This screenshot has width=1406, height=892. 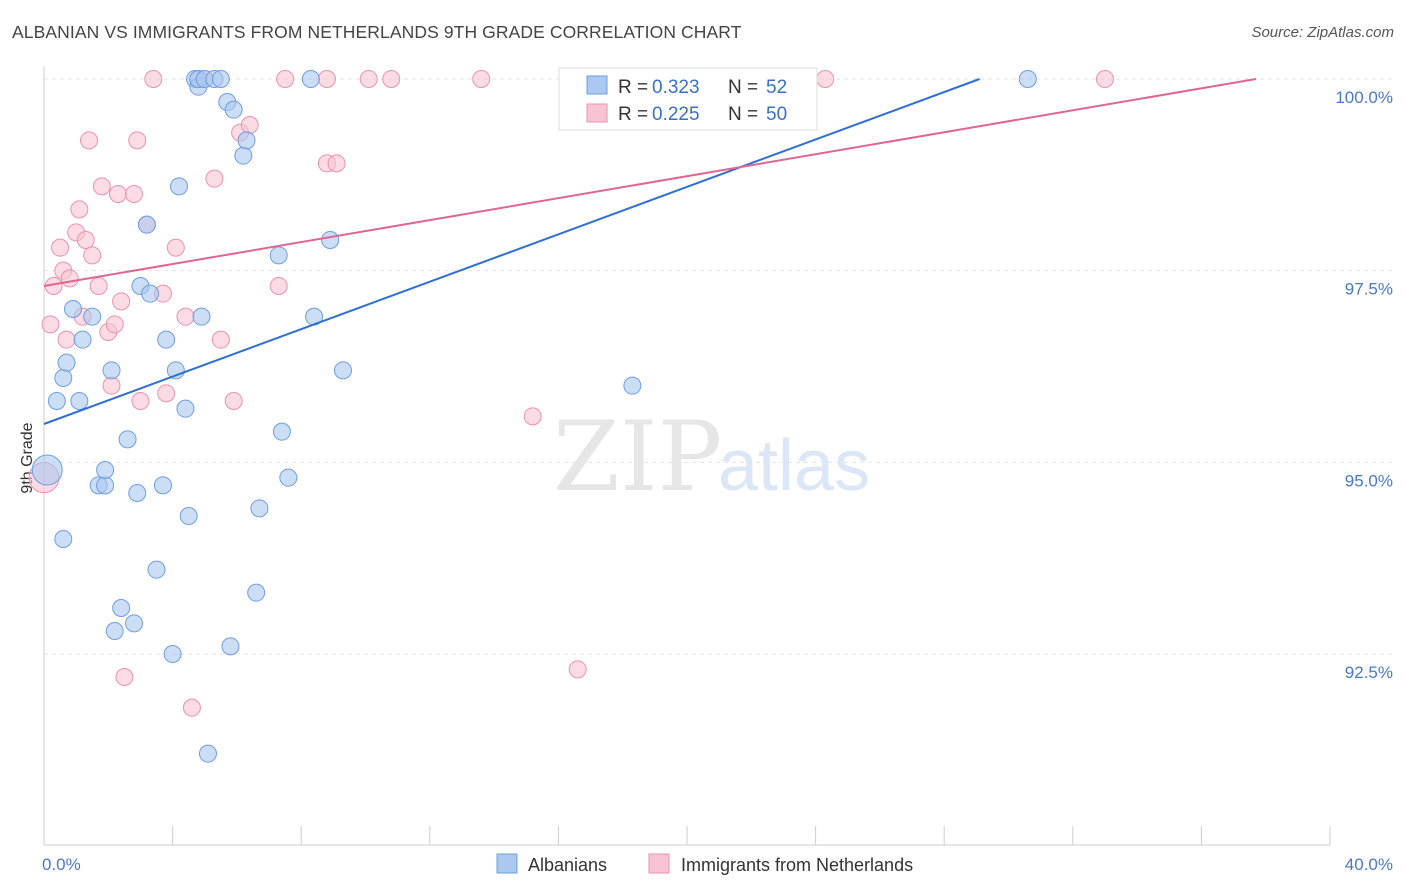 I want to click on legend-r-value-albanians: 0.323, so click(x=676, y=87).